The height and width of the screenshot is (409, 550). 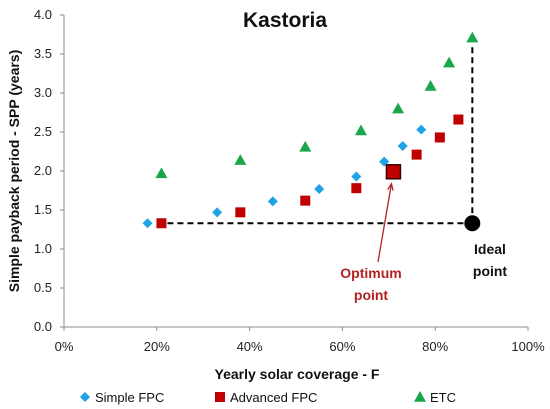 I want to click on y-tick-label: 3.5, so click(x=43, y=53).